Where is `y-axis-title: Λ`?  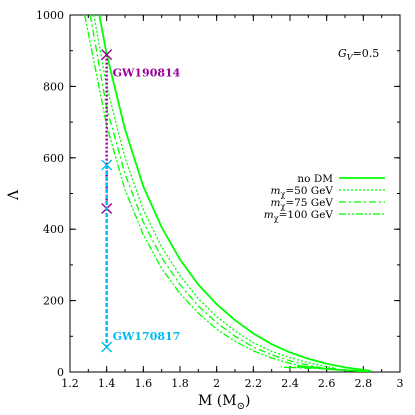 y-axis-title: Λ is located at coordinates (14, 195).